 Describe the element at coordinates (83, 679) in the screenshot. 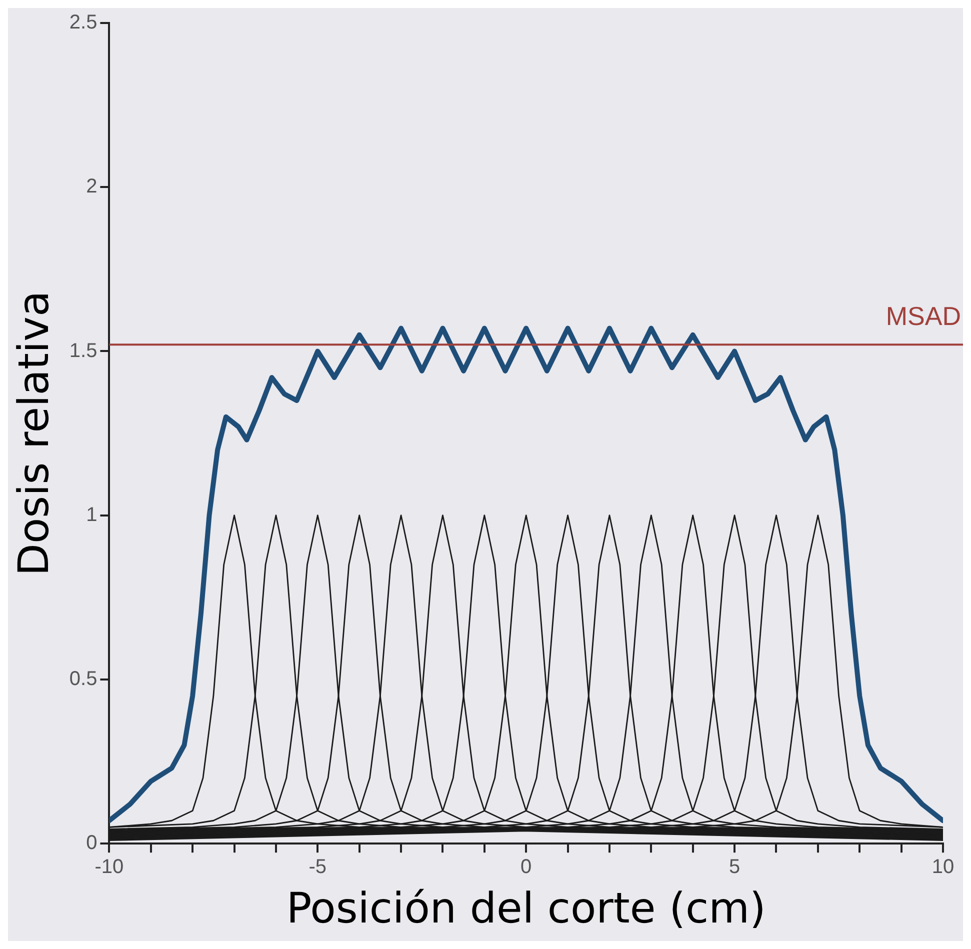

I see `y-tick-label: 0.5` at that location.